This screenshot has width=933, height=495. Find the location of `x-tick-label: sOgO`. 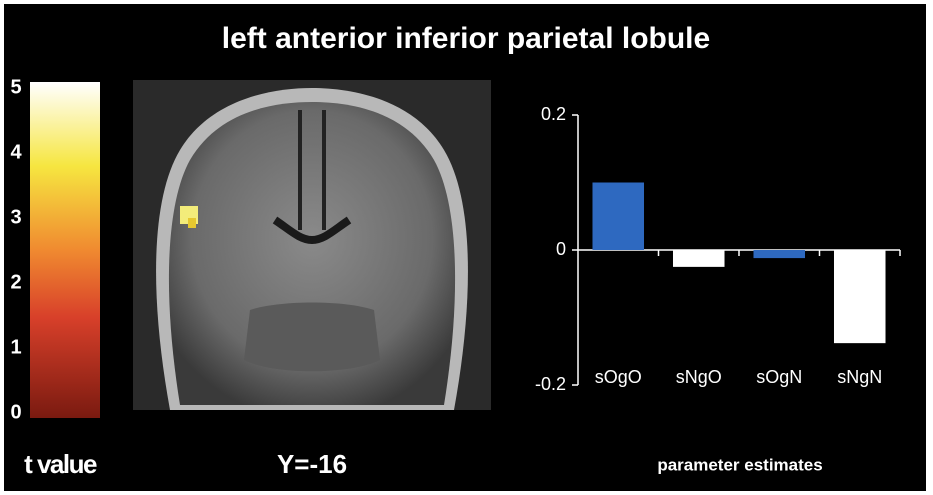

x-tick-label: sOgO is located at coordinates (618, 377).